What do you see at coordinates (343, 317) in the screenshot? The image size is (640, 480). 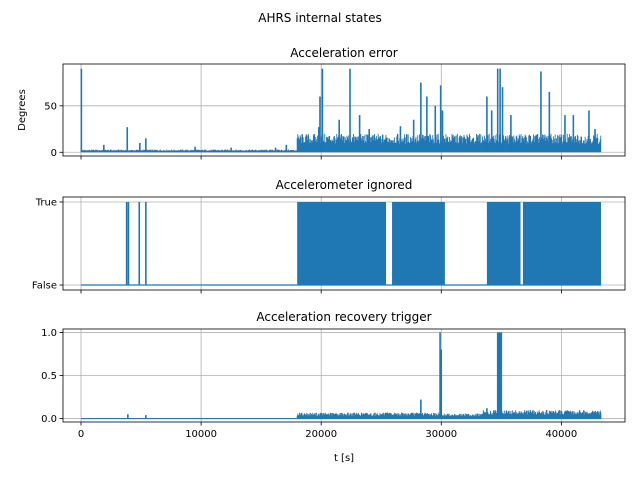 I see `panel-title: Acceleration recovery trigger` at bounding box center [343, 317].